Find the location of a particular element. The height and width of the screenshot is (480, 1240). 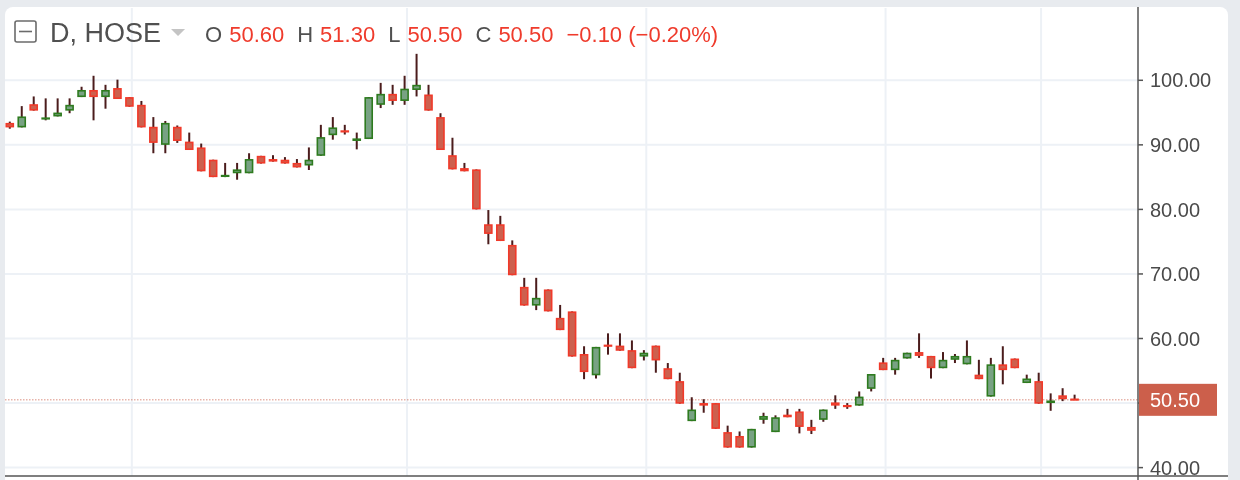

annotation: 51.30 is located at coordinates (348, 34).